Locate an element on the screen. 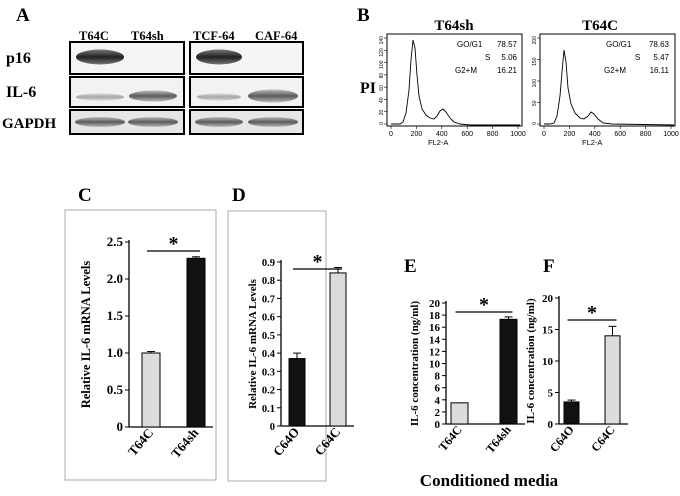  y-tick-label: 20 is located at coordinates (548, 299).